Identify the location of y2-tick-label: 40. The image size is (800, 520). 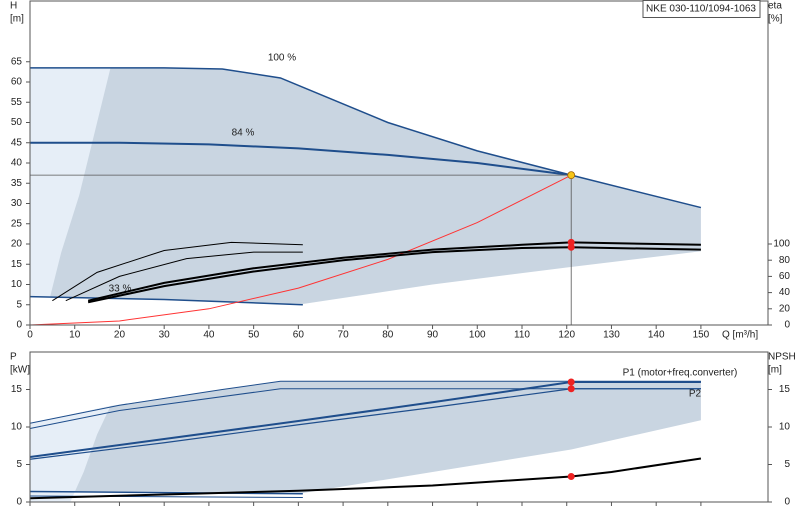
(785, 292).